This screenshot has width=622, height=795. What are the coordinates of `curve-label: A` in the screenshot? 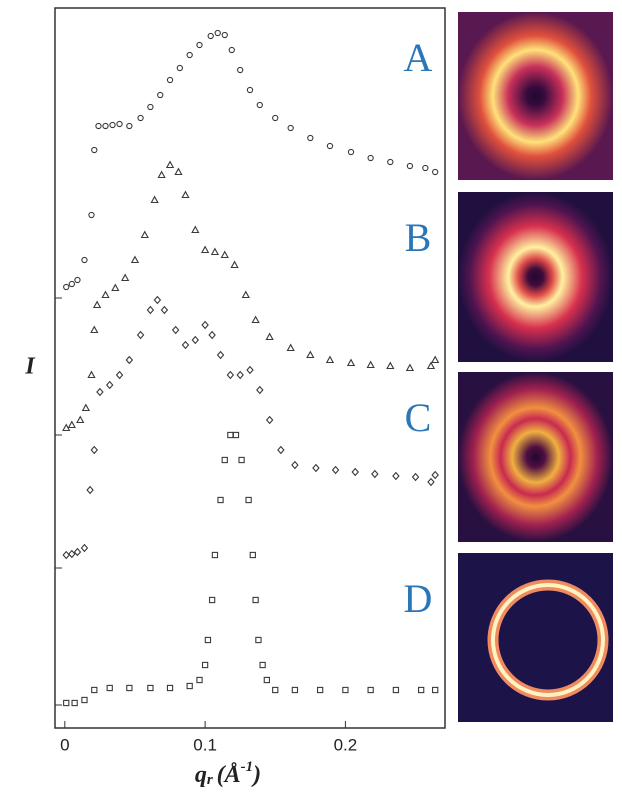 It's located at (418, 57).